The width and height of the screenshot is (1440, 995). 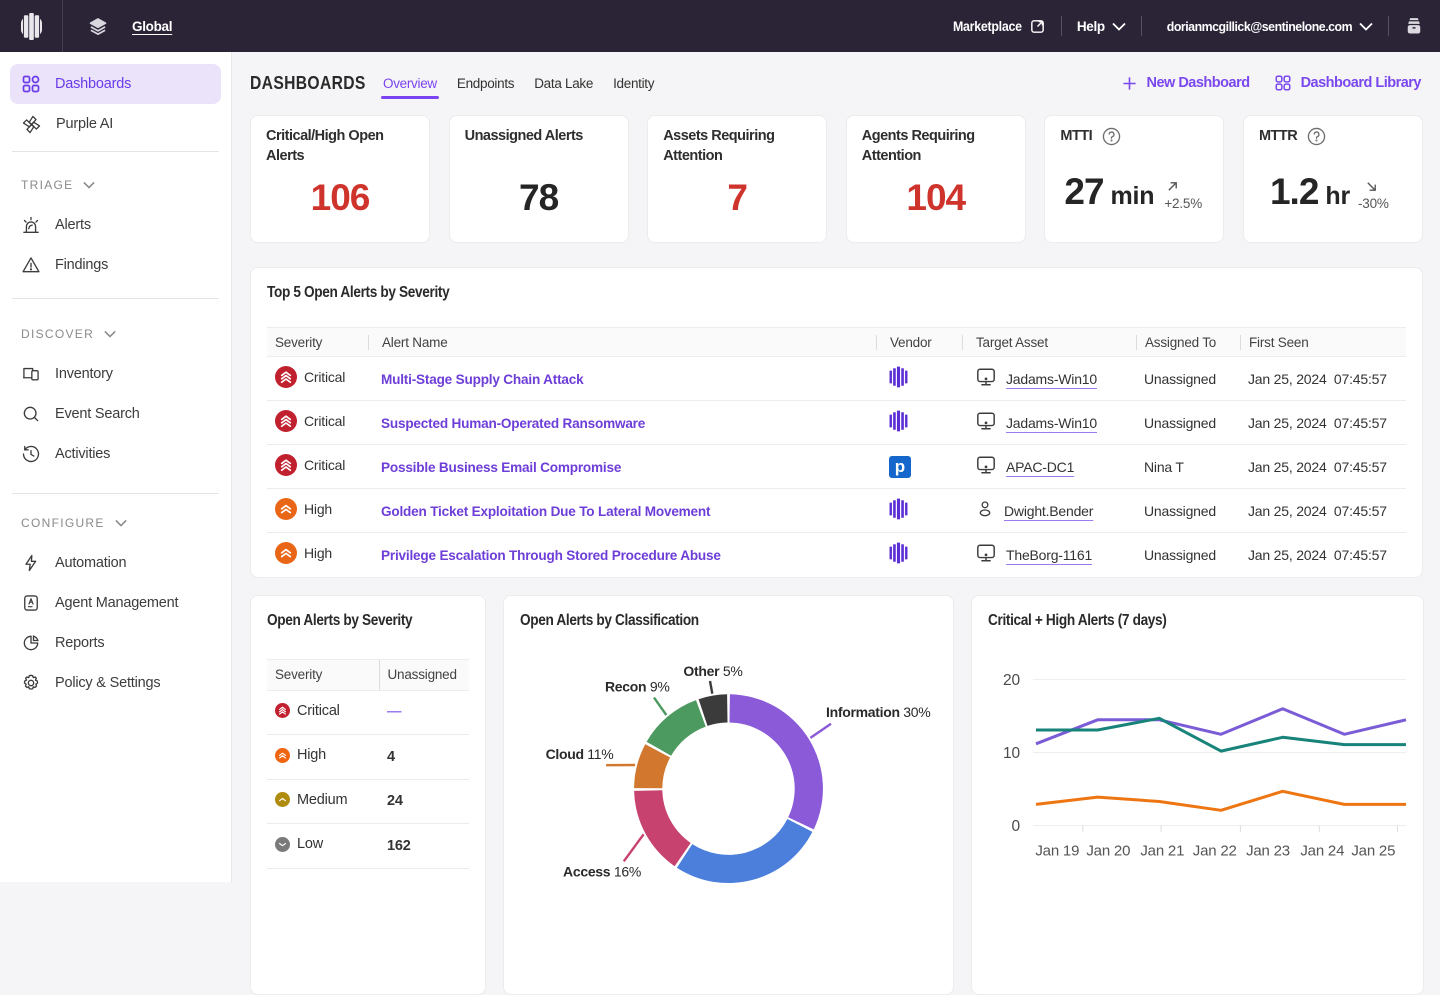 What do you see at coordinates (1011, 753) in the screenshot?
I see `svg-text: 10` at bounding box center [1011, 753].